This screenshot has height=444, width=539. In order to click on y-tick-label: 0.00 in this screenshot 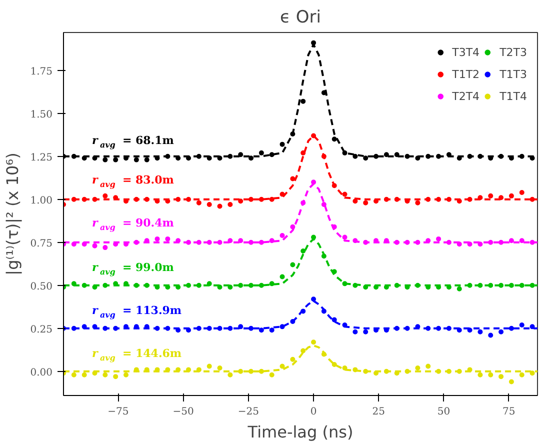, I will do `click(41, 372)`.